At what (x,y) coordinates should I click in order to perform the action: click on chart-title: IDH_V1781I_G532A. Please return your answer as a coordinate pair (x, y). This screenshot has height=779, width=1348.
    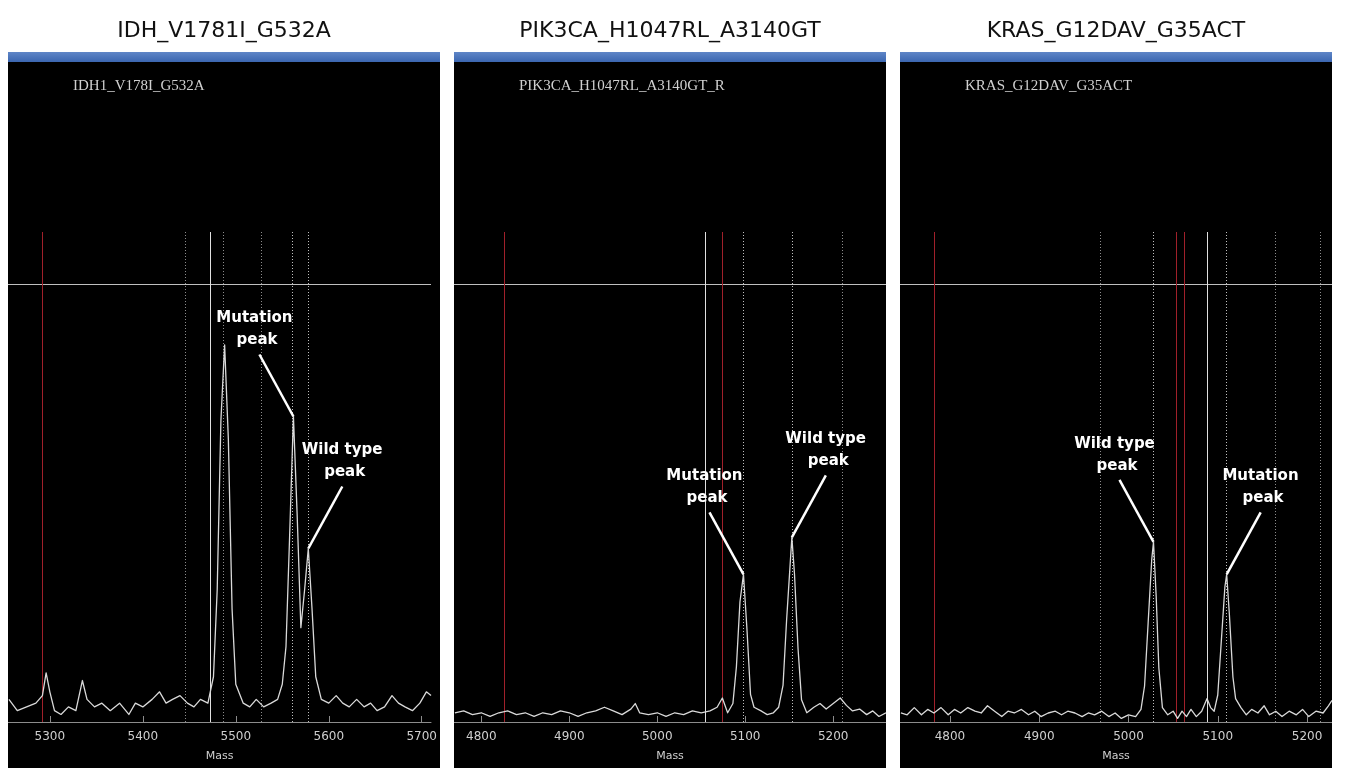
    Looking at the image, I should click on (224, 30).